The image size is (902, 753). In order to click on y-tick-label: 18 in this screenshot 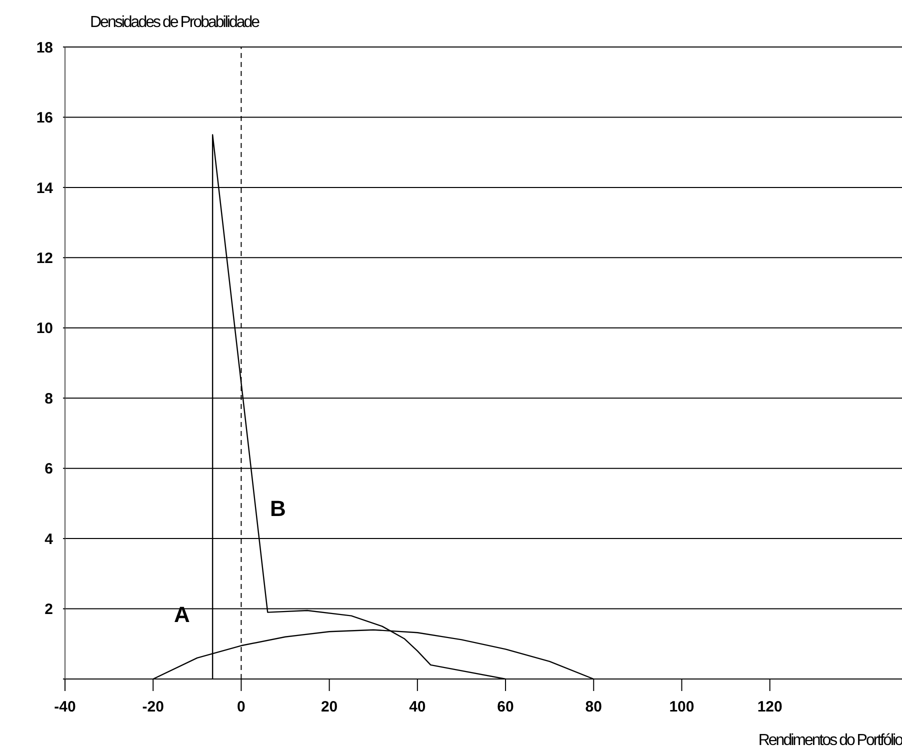, I will do `click(44, 47)`.